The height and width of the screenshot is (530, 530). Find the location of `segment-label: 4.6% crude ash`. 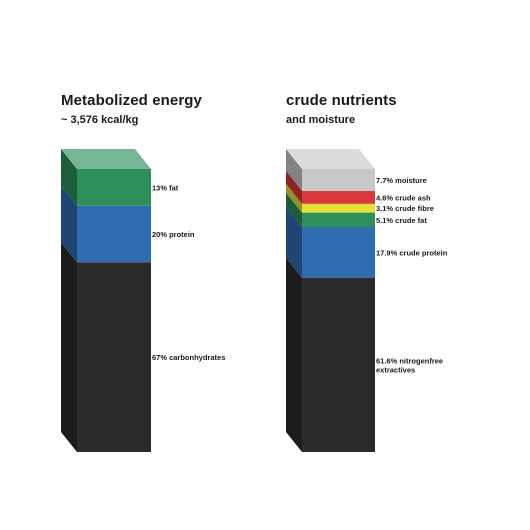

segment-label: 4.6% crude ash is located at coordinates (403, 197).